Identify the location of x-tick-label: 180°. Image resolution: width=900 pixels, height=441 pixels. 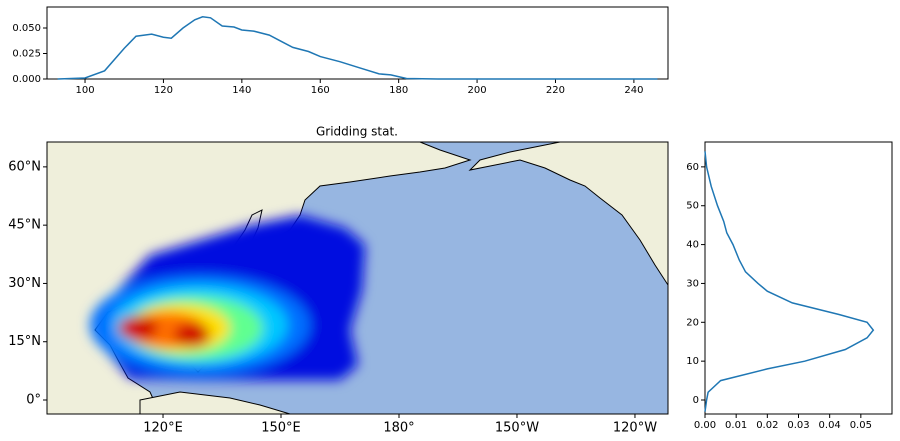
(398, 428).